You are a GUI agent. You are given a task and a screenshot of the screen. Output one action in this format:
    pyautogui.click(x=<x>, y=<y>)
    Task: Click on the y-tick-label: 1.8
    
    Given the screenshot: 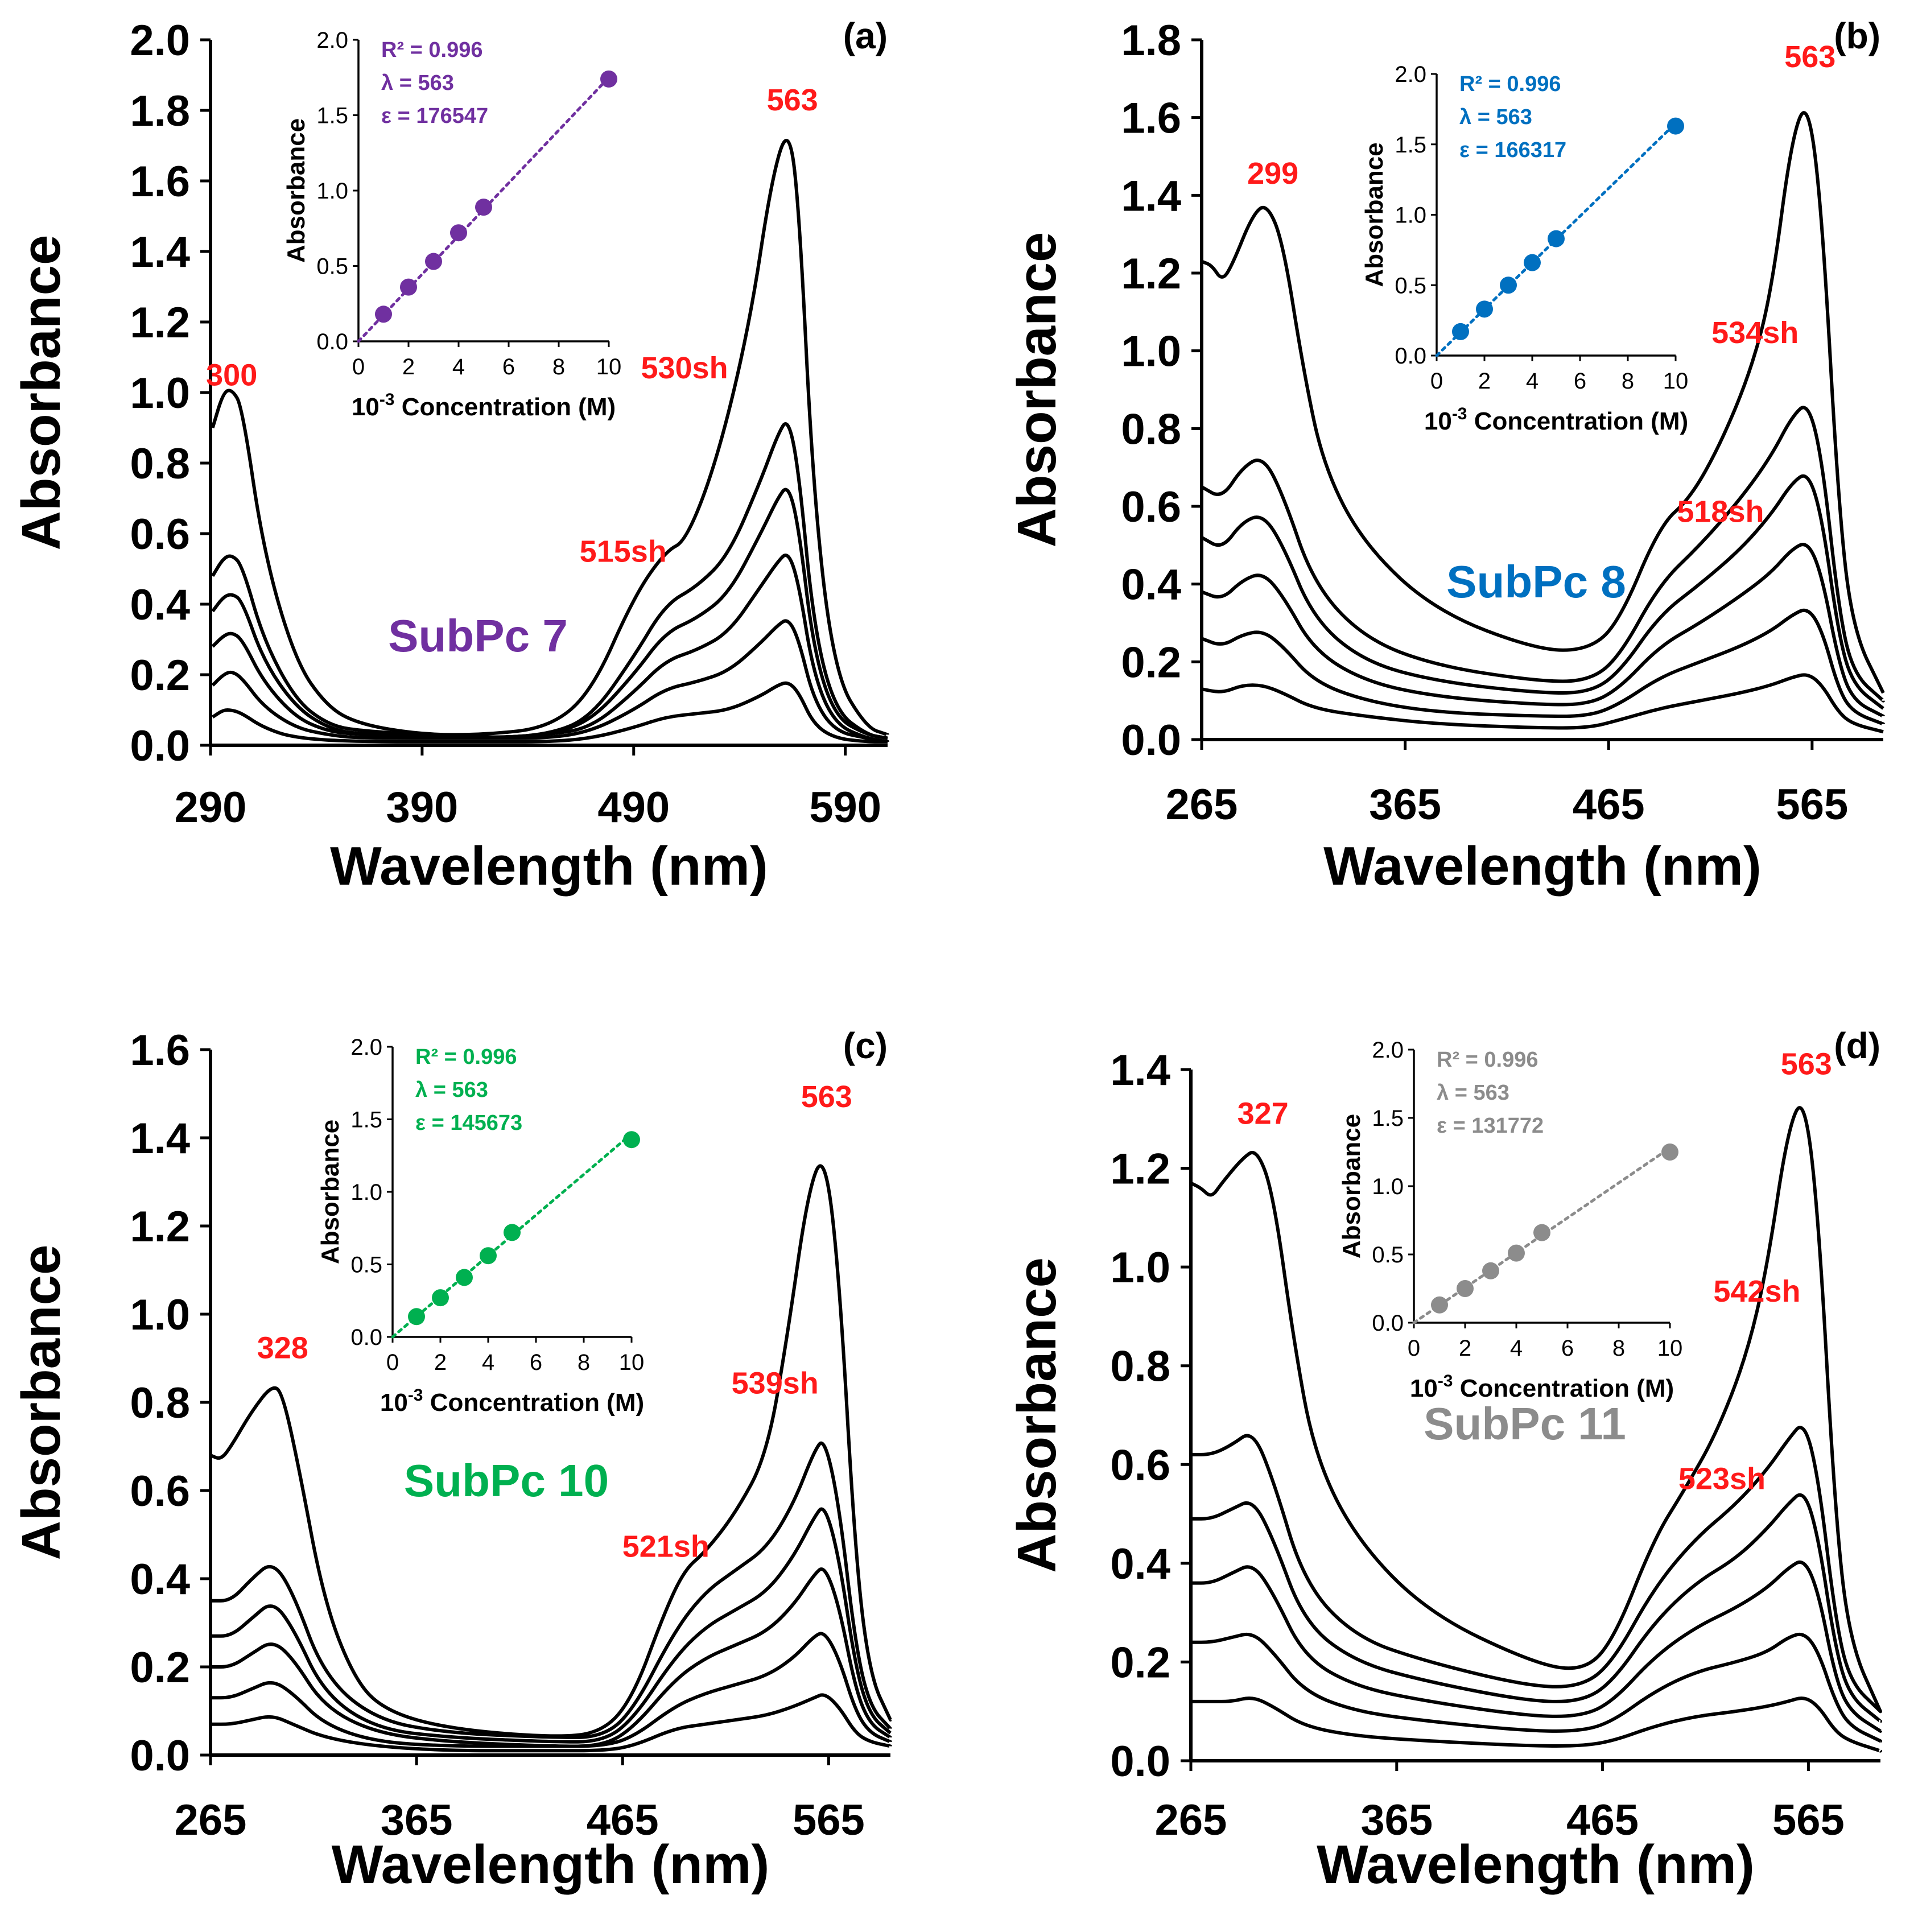 What is the action you would take?
    pyautogui.click(x=160, y=111)
    